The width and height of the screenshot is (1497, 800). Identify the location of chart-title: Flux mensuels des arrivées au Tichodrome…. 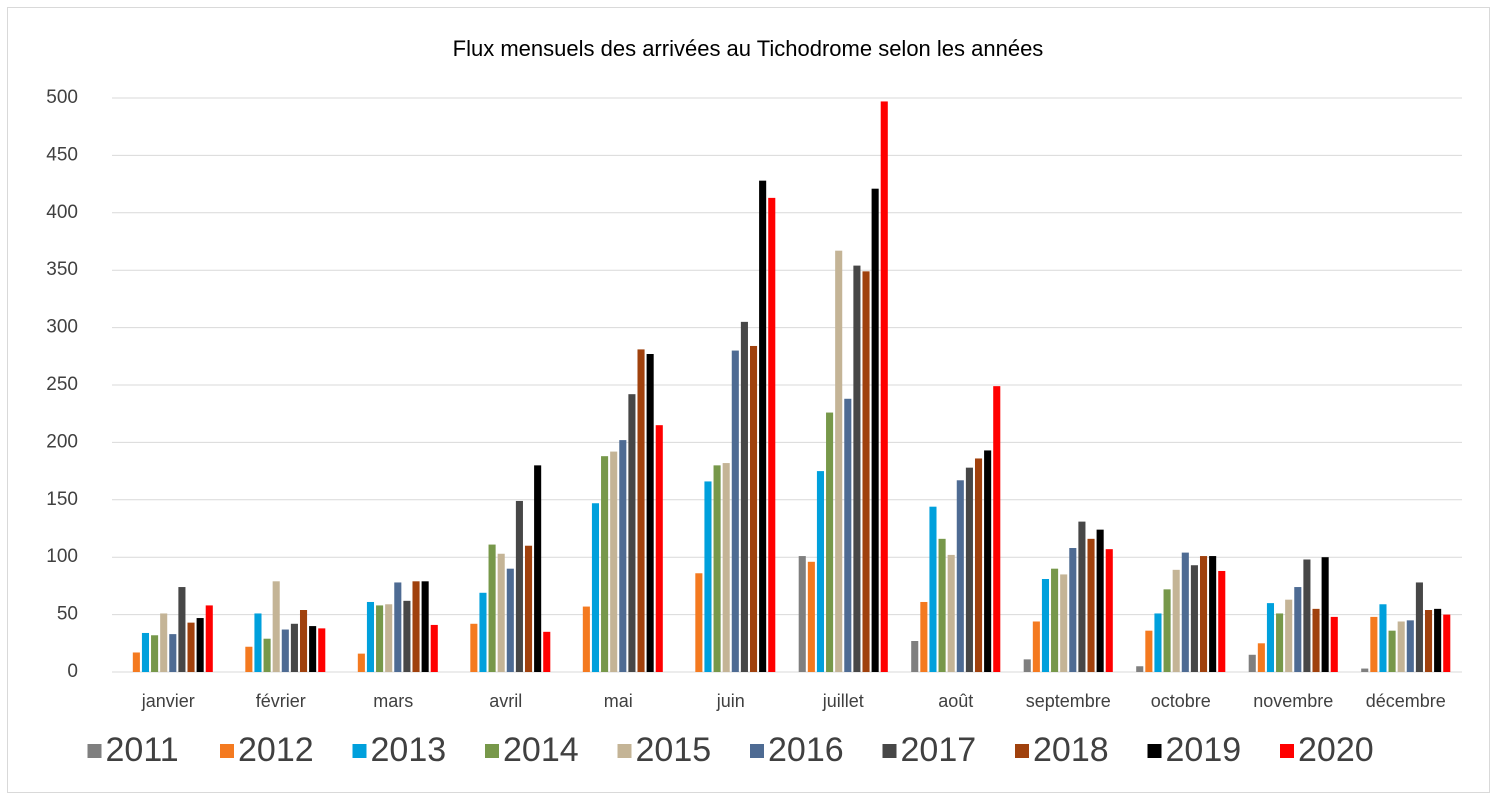
(748, 48).